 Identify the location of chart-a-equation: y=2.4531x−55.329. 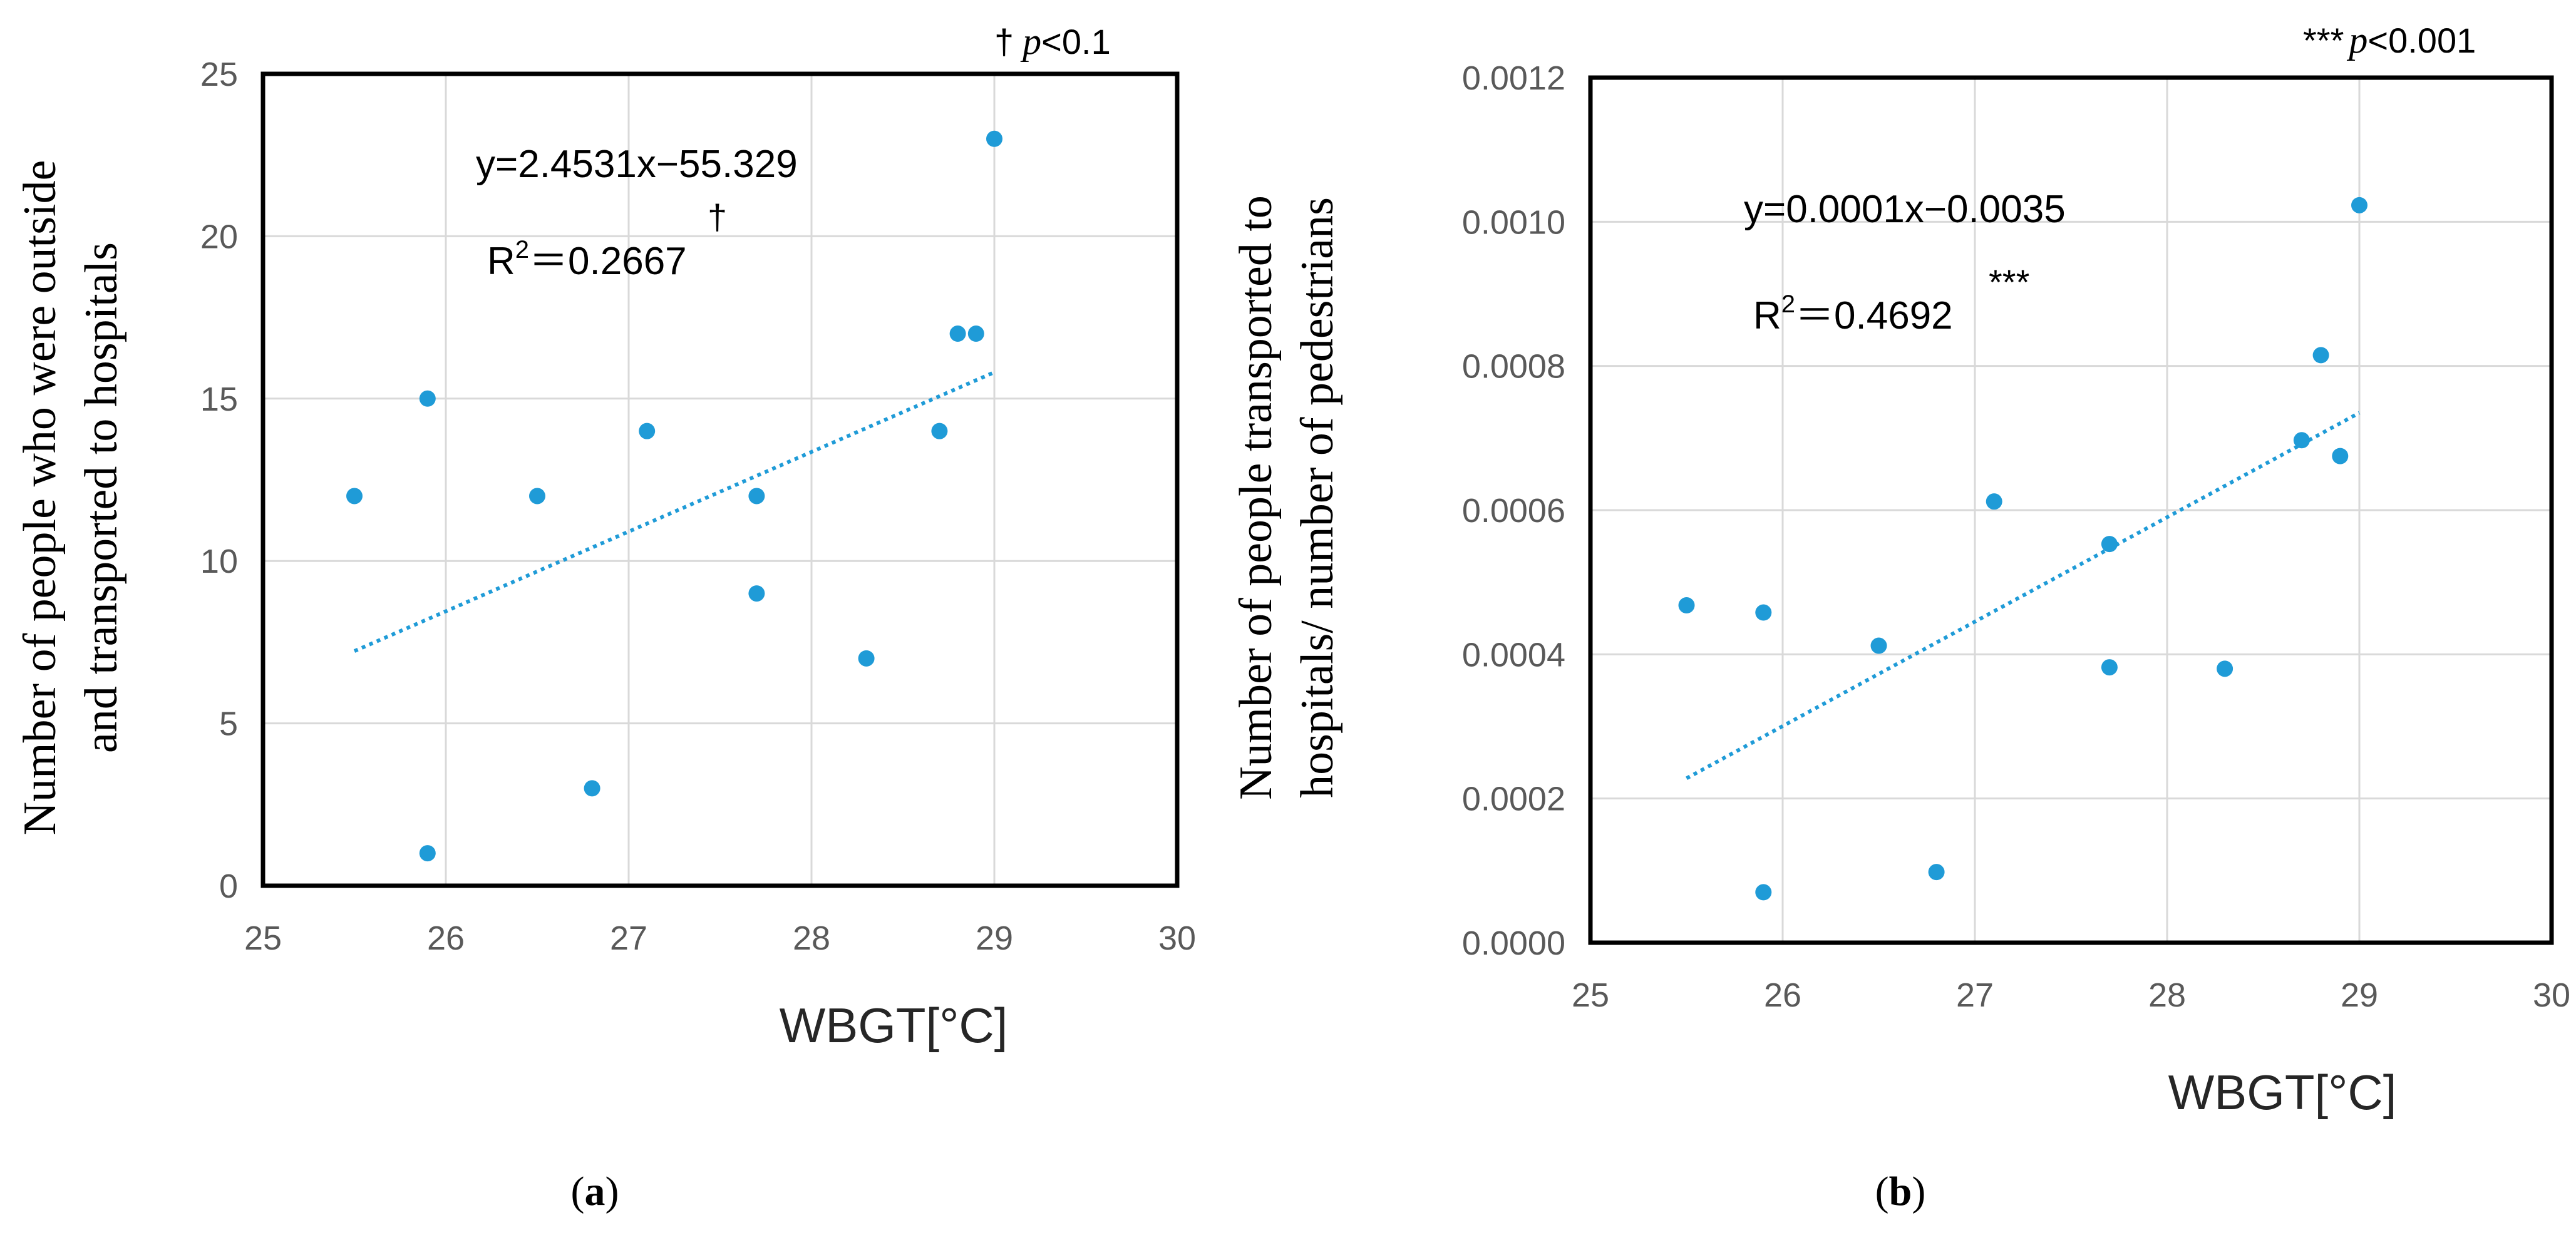
(637, 164).